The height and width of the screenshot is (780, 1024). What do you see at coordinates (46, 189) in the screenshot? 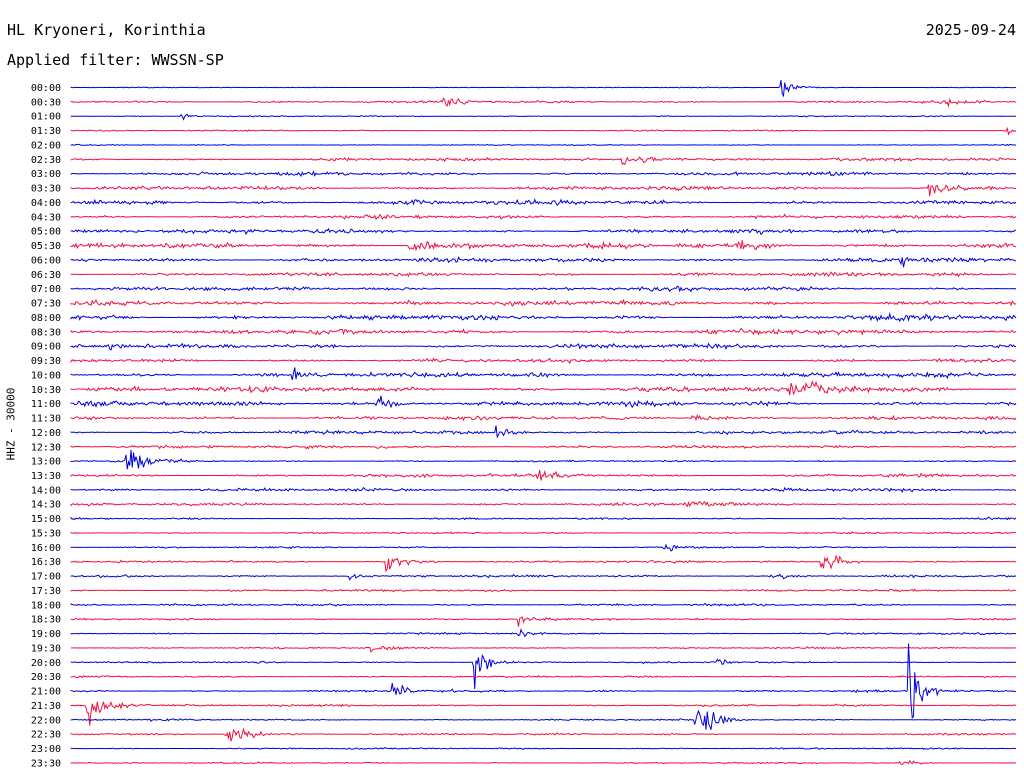
I see `time-label: 03:30` at bounding box center [46, 189].